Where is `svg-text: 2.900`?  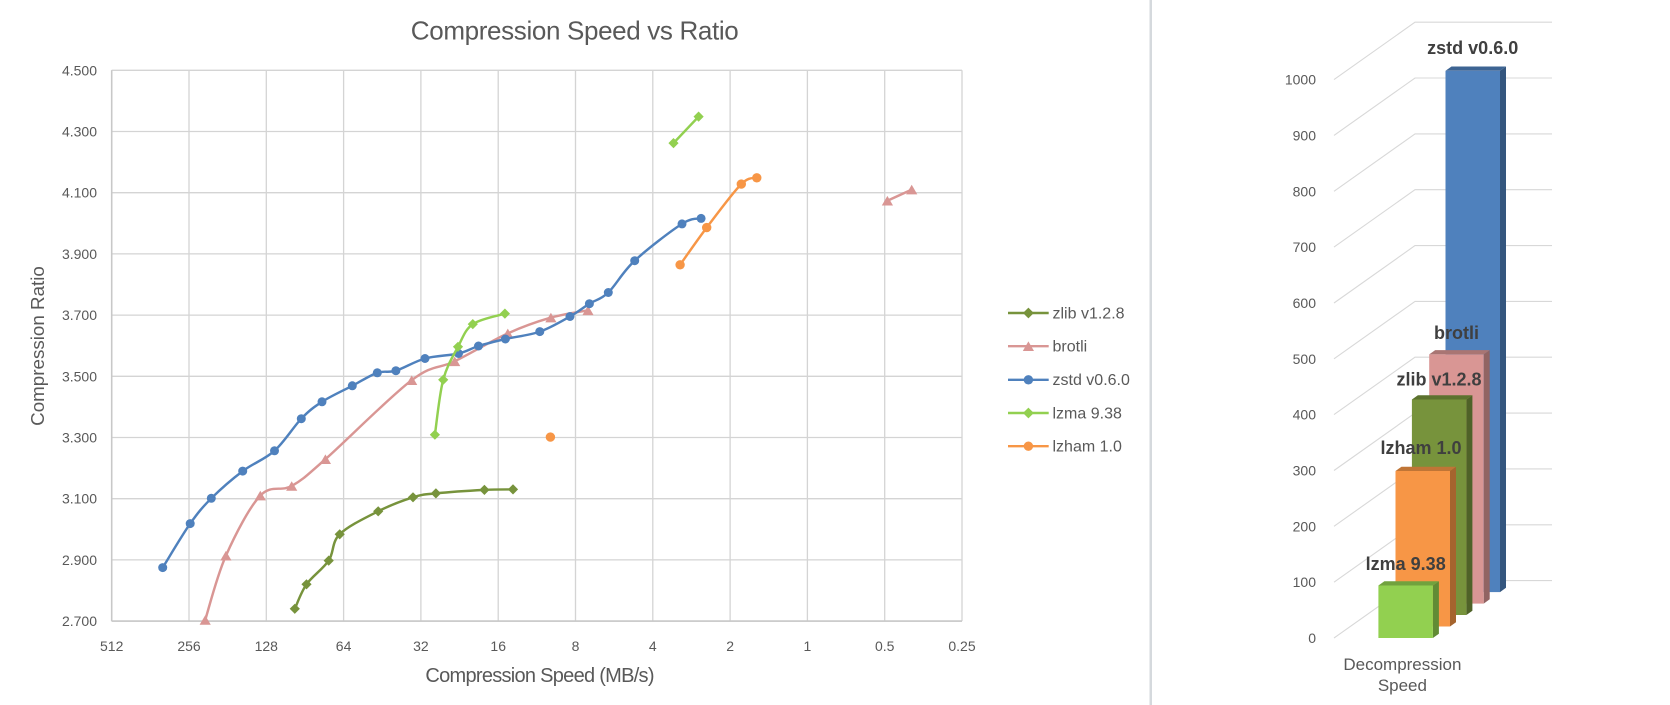
svg-text: 2.900 is located at coordinates (79, 560).